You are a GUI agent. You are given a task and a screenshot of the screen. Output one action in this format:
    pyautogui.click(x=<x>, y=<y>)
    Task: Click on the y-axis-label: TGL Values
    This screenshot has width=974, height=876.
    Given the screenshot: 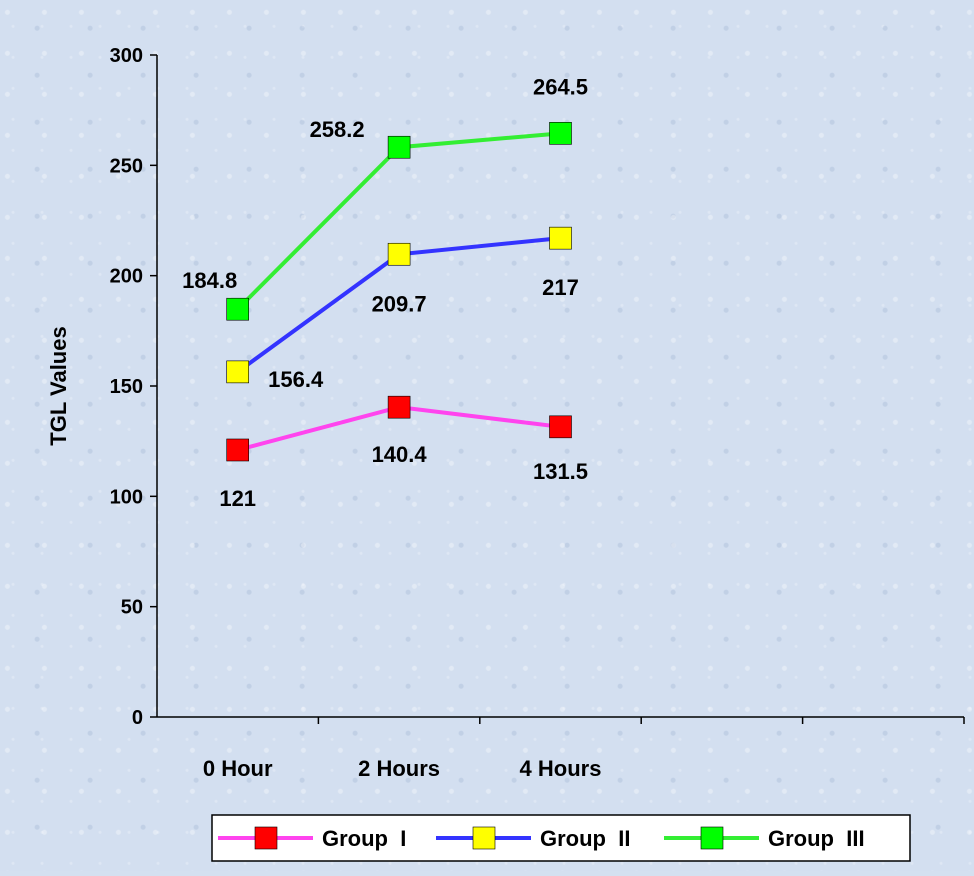 What is the action you would take?
    pyautogui.click(x=58, y=385)
    